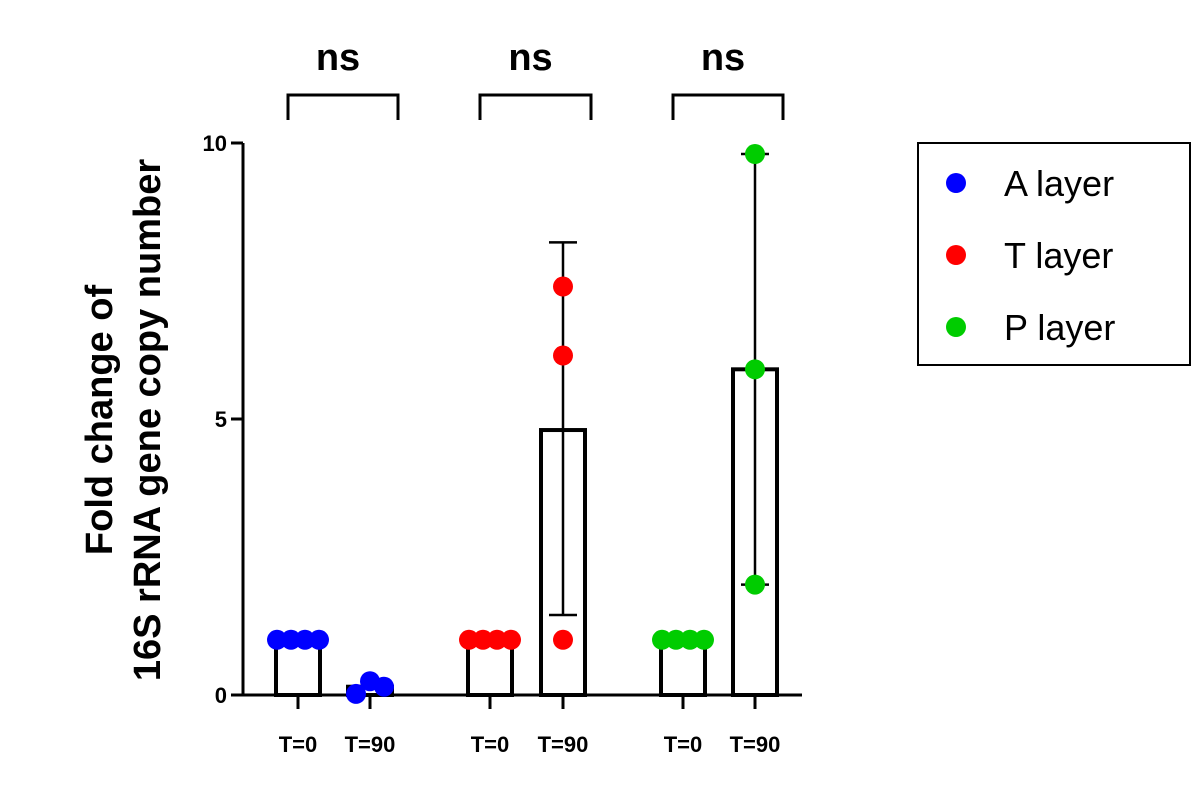 Image resolution: width=1200 pixels, height=800 pixels. Describe the element at coordinates (215, 143) in the screenshot. I see `y-tick-label-10: 10` at that location.